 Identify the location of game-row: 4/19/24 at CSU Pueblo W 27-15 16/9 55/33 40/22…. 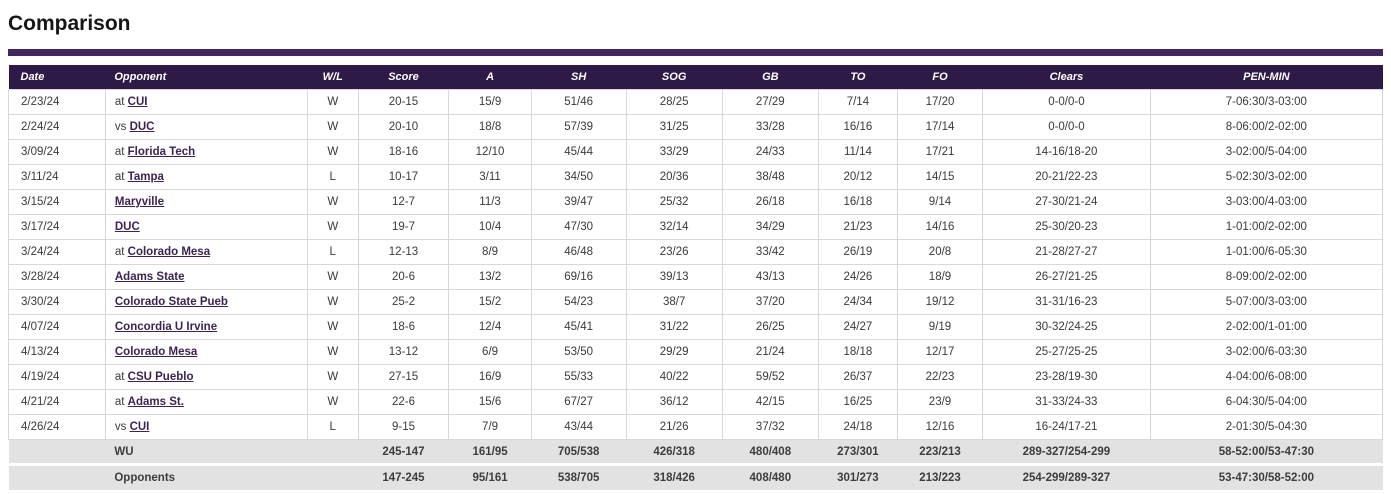
(696, 377).